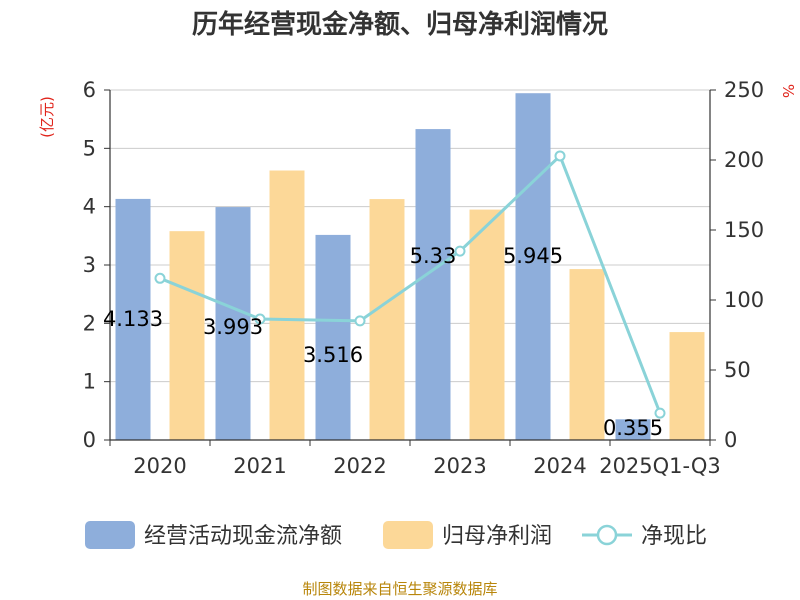 The width and height of the screenshot is (800, 600). Describe the element at coordinates (788, 91) in the screenshot. I see `right-axis-unit: %` at that location.